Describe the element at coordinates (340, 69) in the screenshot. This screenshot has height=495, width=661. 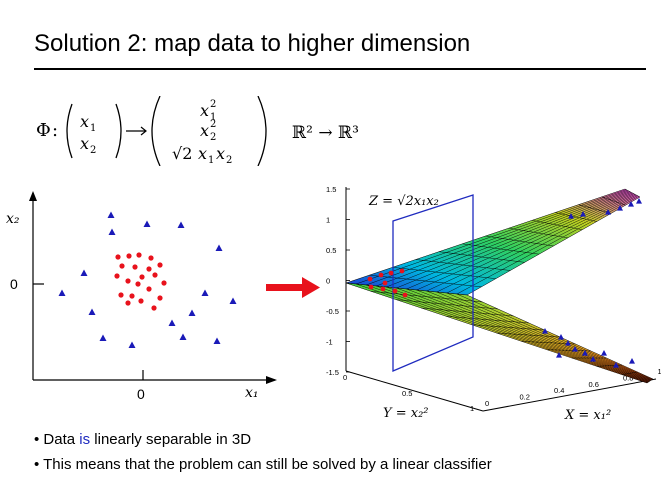
I see `title-divider` at that location.